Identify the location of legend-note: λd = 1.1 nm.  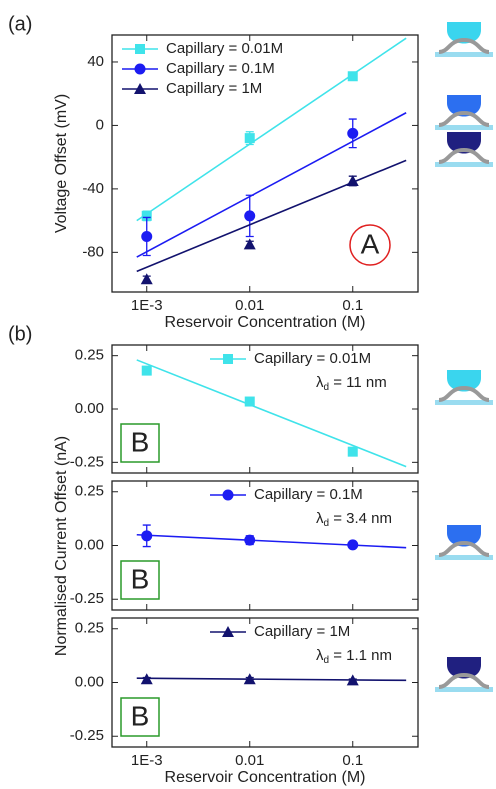
(354, 656).